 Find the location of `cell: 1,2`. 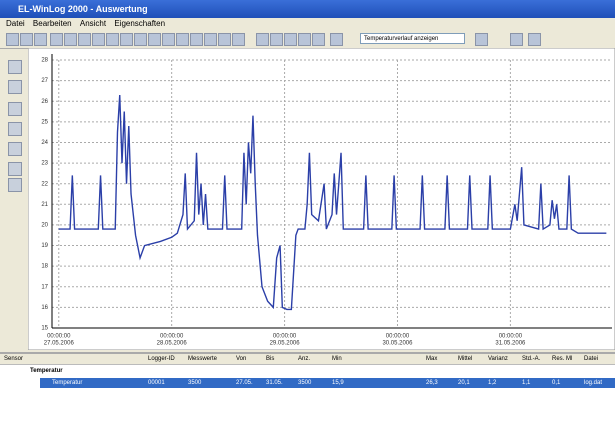

cell: 1,2 is located at coordinates (492, 383).